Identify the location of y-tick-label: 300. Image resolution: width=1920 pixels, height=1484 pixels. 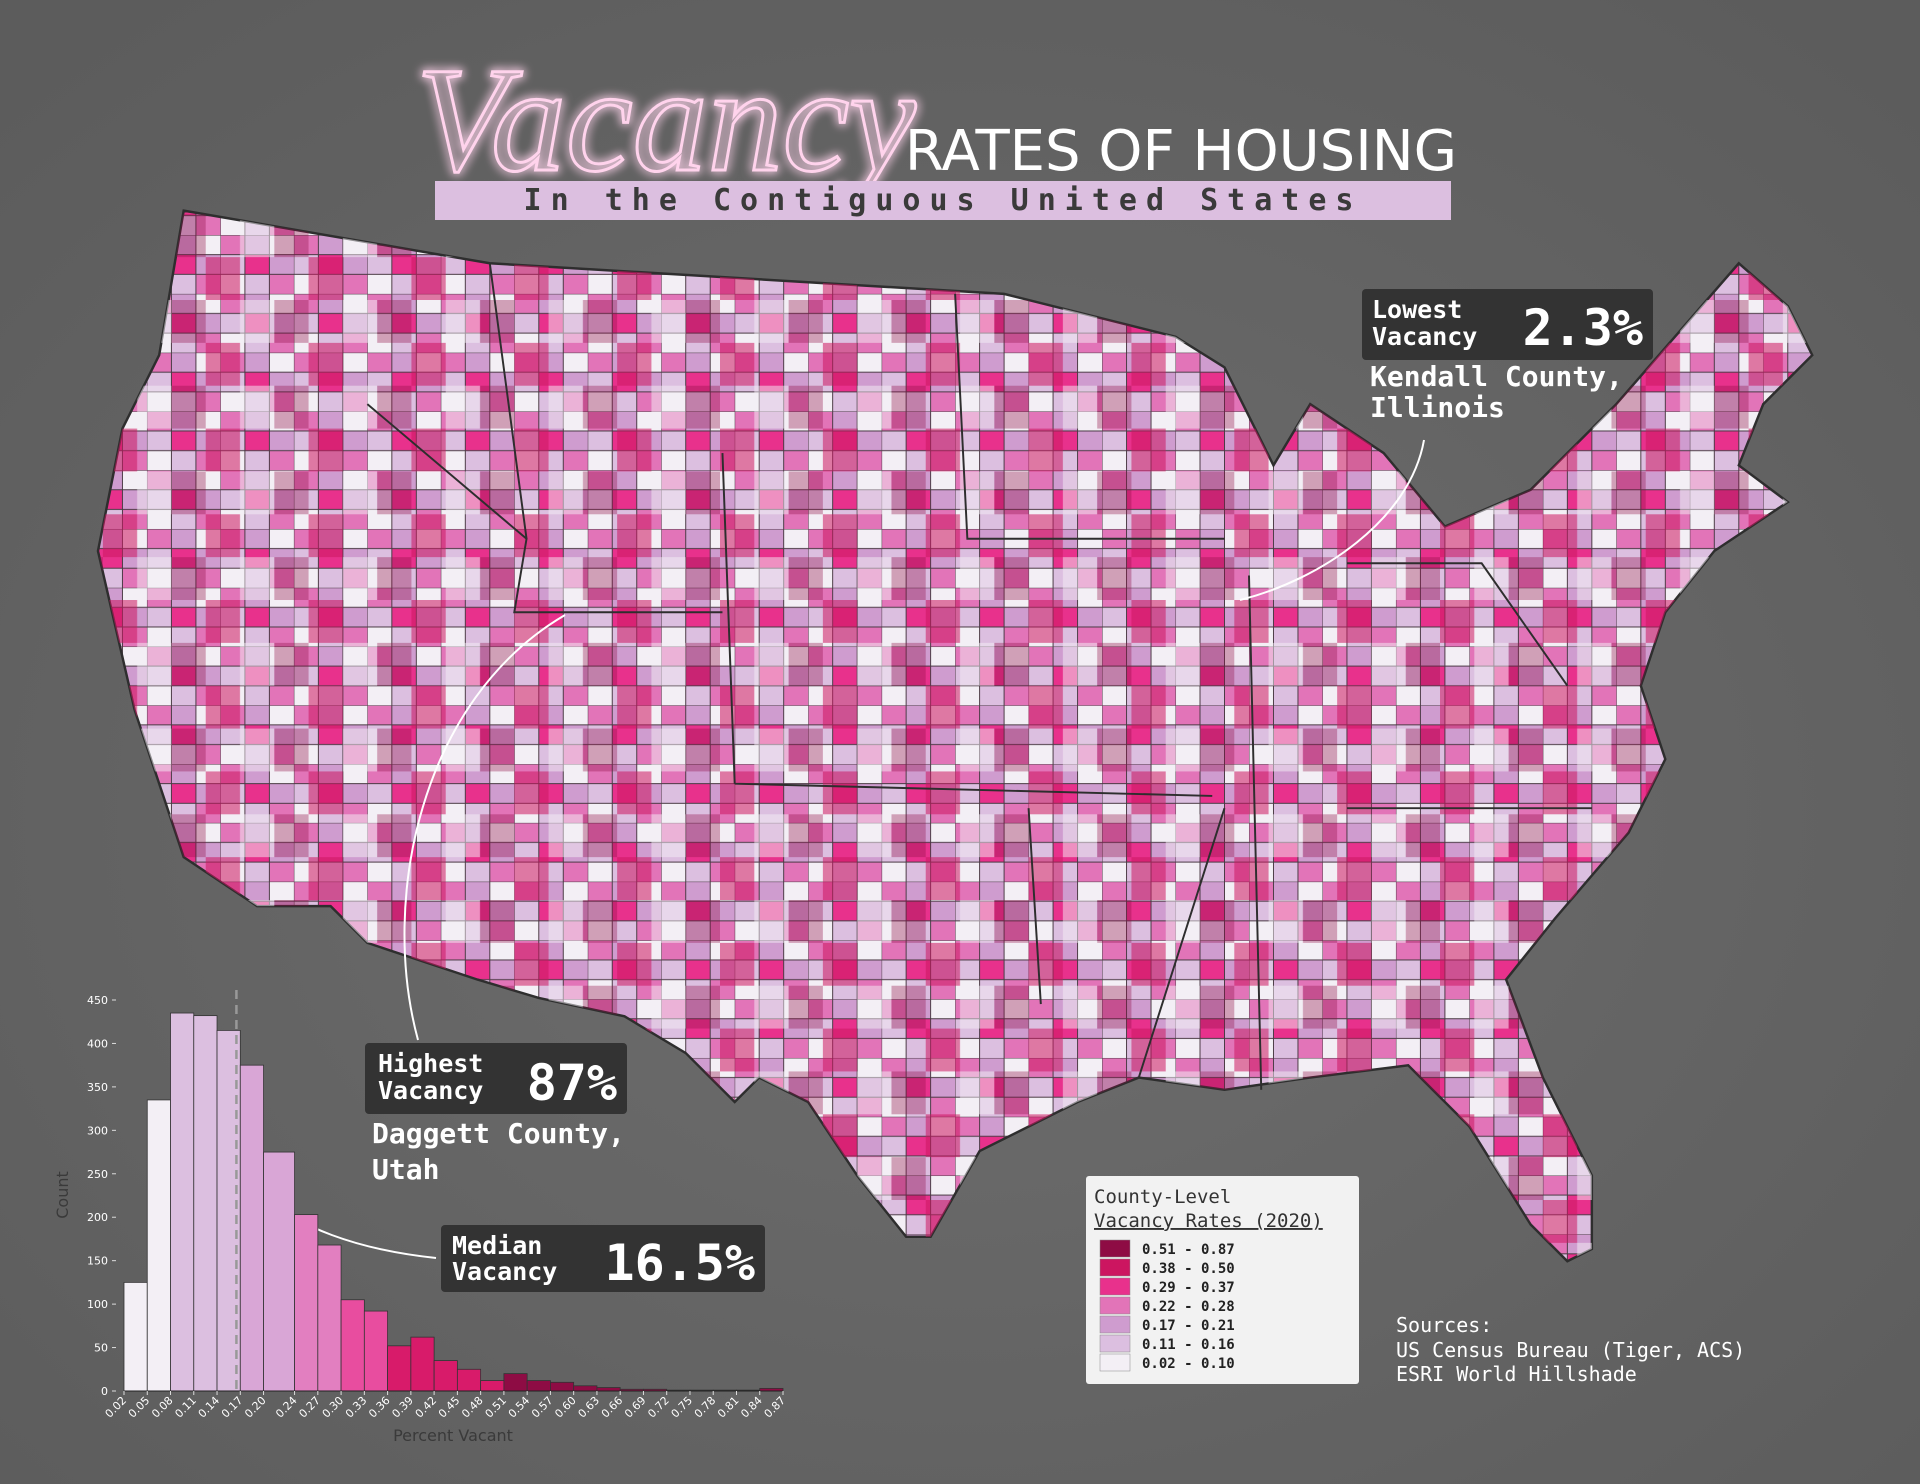
(97, 1130).